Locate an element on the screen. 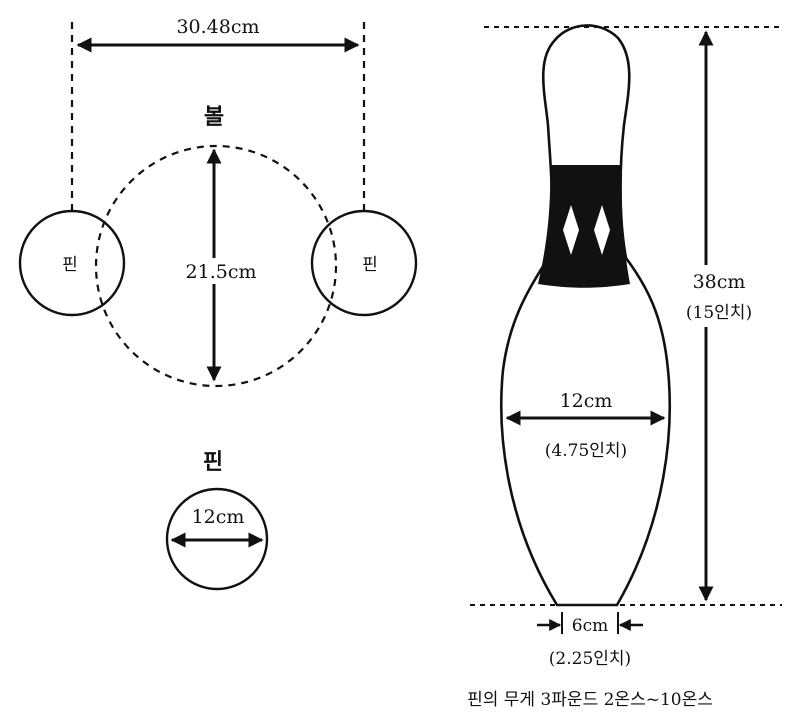  pin-circle-left is located at coordinates (72, 263).